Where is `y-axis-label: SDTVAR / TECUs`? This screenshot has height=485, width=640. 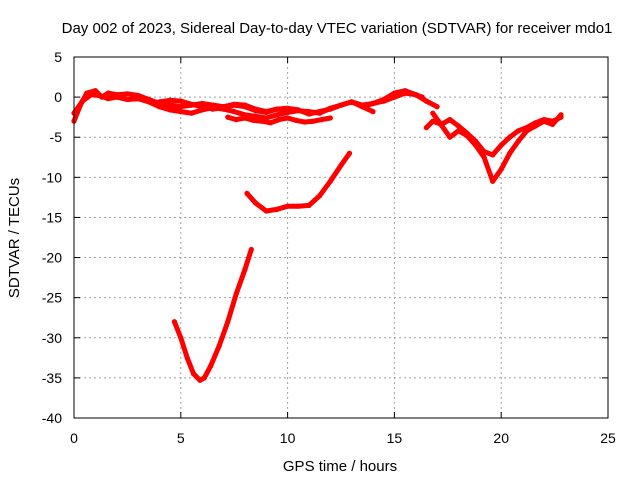
y-axis-label: SDTVAR / TECUs is located at coordinates (14, 238).